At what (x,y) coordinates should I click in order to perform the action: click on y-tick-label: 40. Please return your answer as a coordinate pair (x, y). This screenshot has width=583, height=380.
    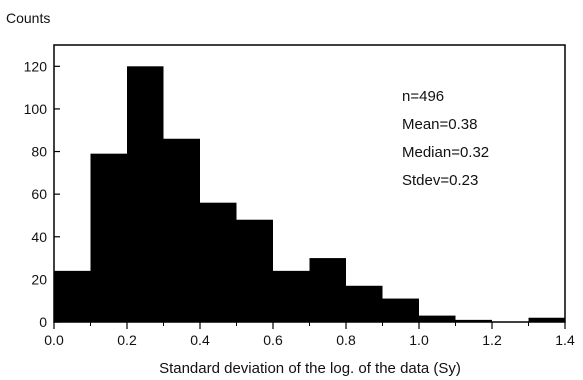
    Looking at the image, I should click on (39, 237).